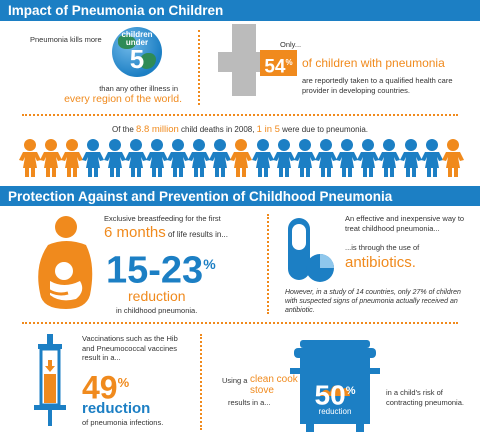 The image size is (480, 440). I want to click on deaths-mid: child deaths in 2008,, so click(218, 129).